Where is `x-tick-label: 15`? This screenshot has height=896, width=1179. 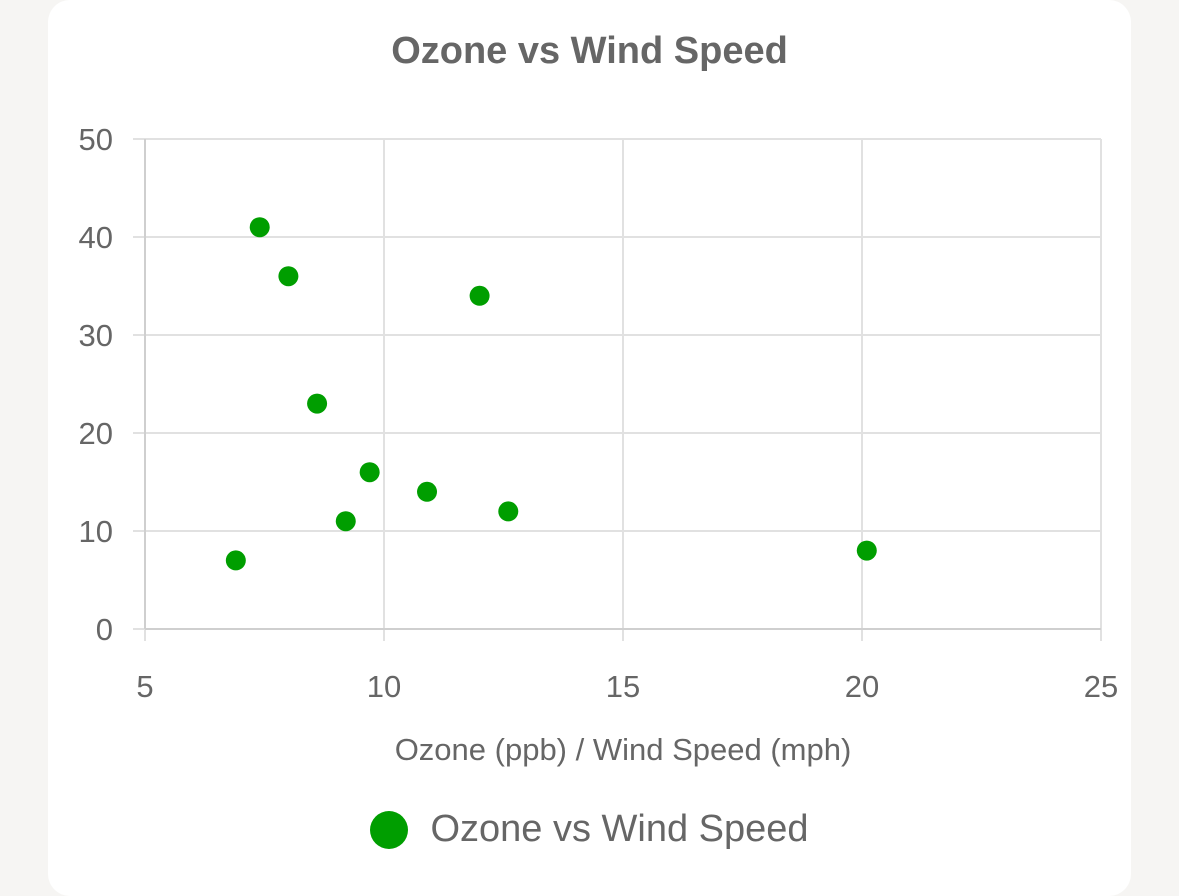
x-tick-label: 15 is located at coordinates (623, 686).